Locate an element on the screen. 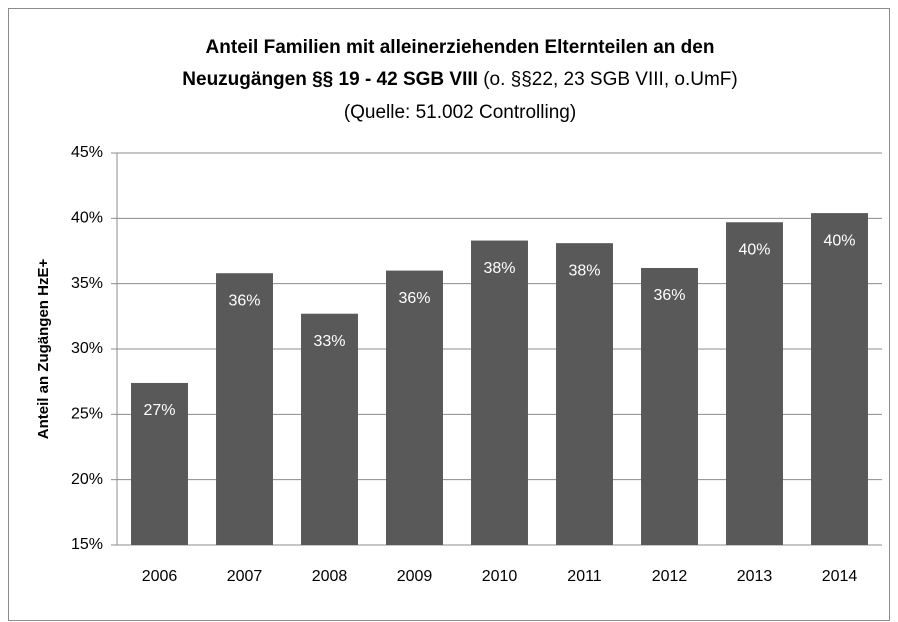 The image size is (898, 622). x-tick-label: 2014 is located at coordinates (840, 576).